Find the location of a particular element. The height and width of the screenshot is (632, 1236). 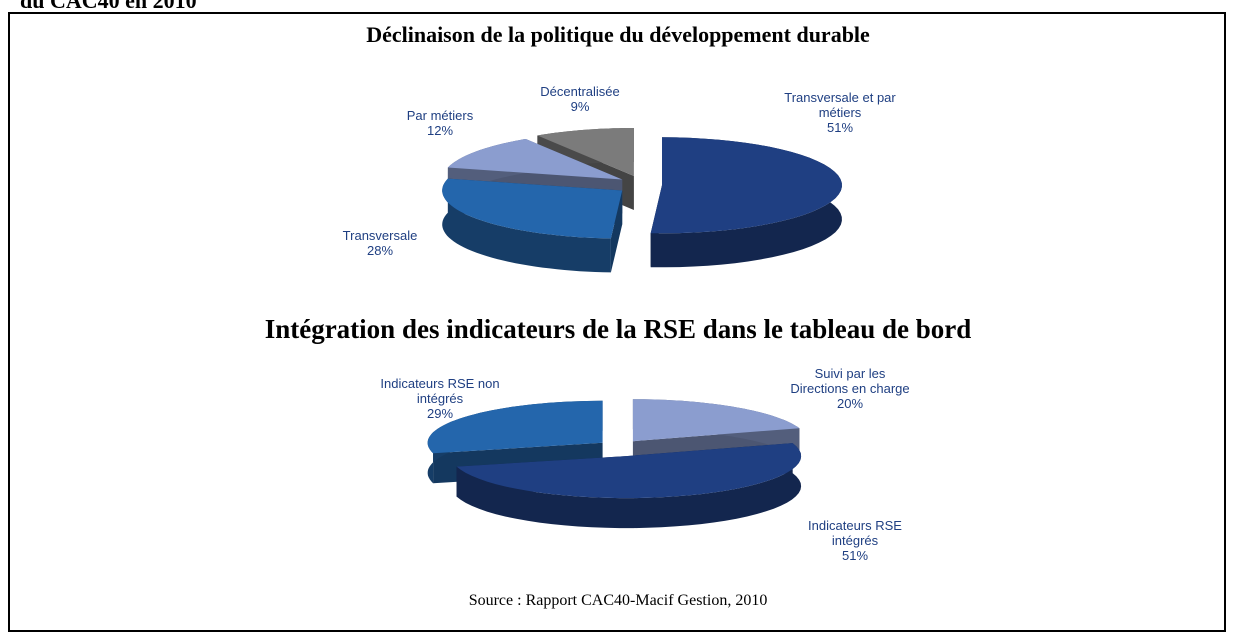

slice-value-label: 12% is located at coordinates (440, 130).